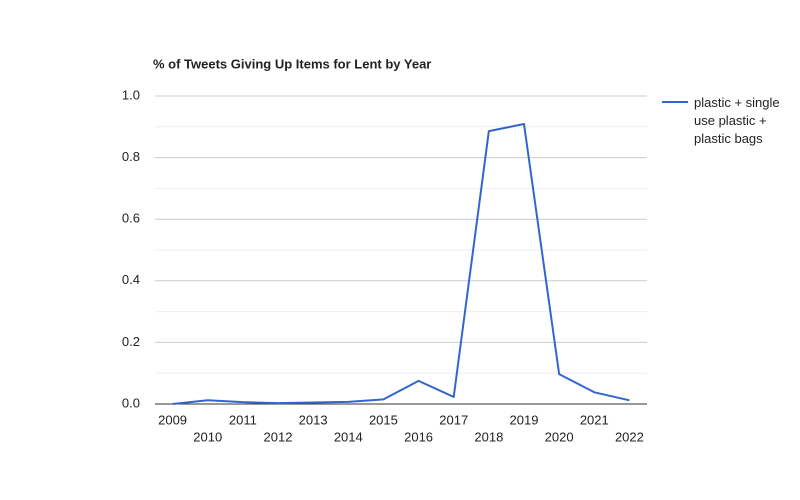 The height and width of the screenshot is (500, 800). What do you see at coordinates (131, 402) in the screenshot?
I see `y-tick-label: 0.0` at bounding box center [131, 402].